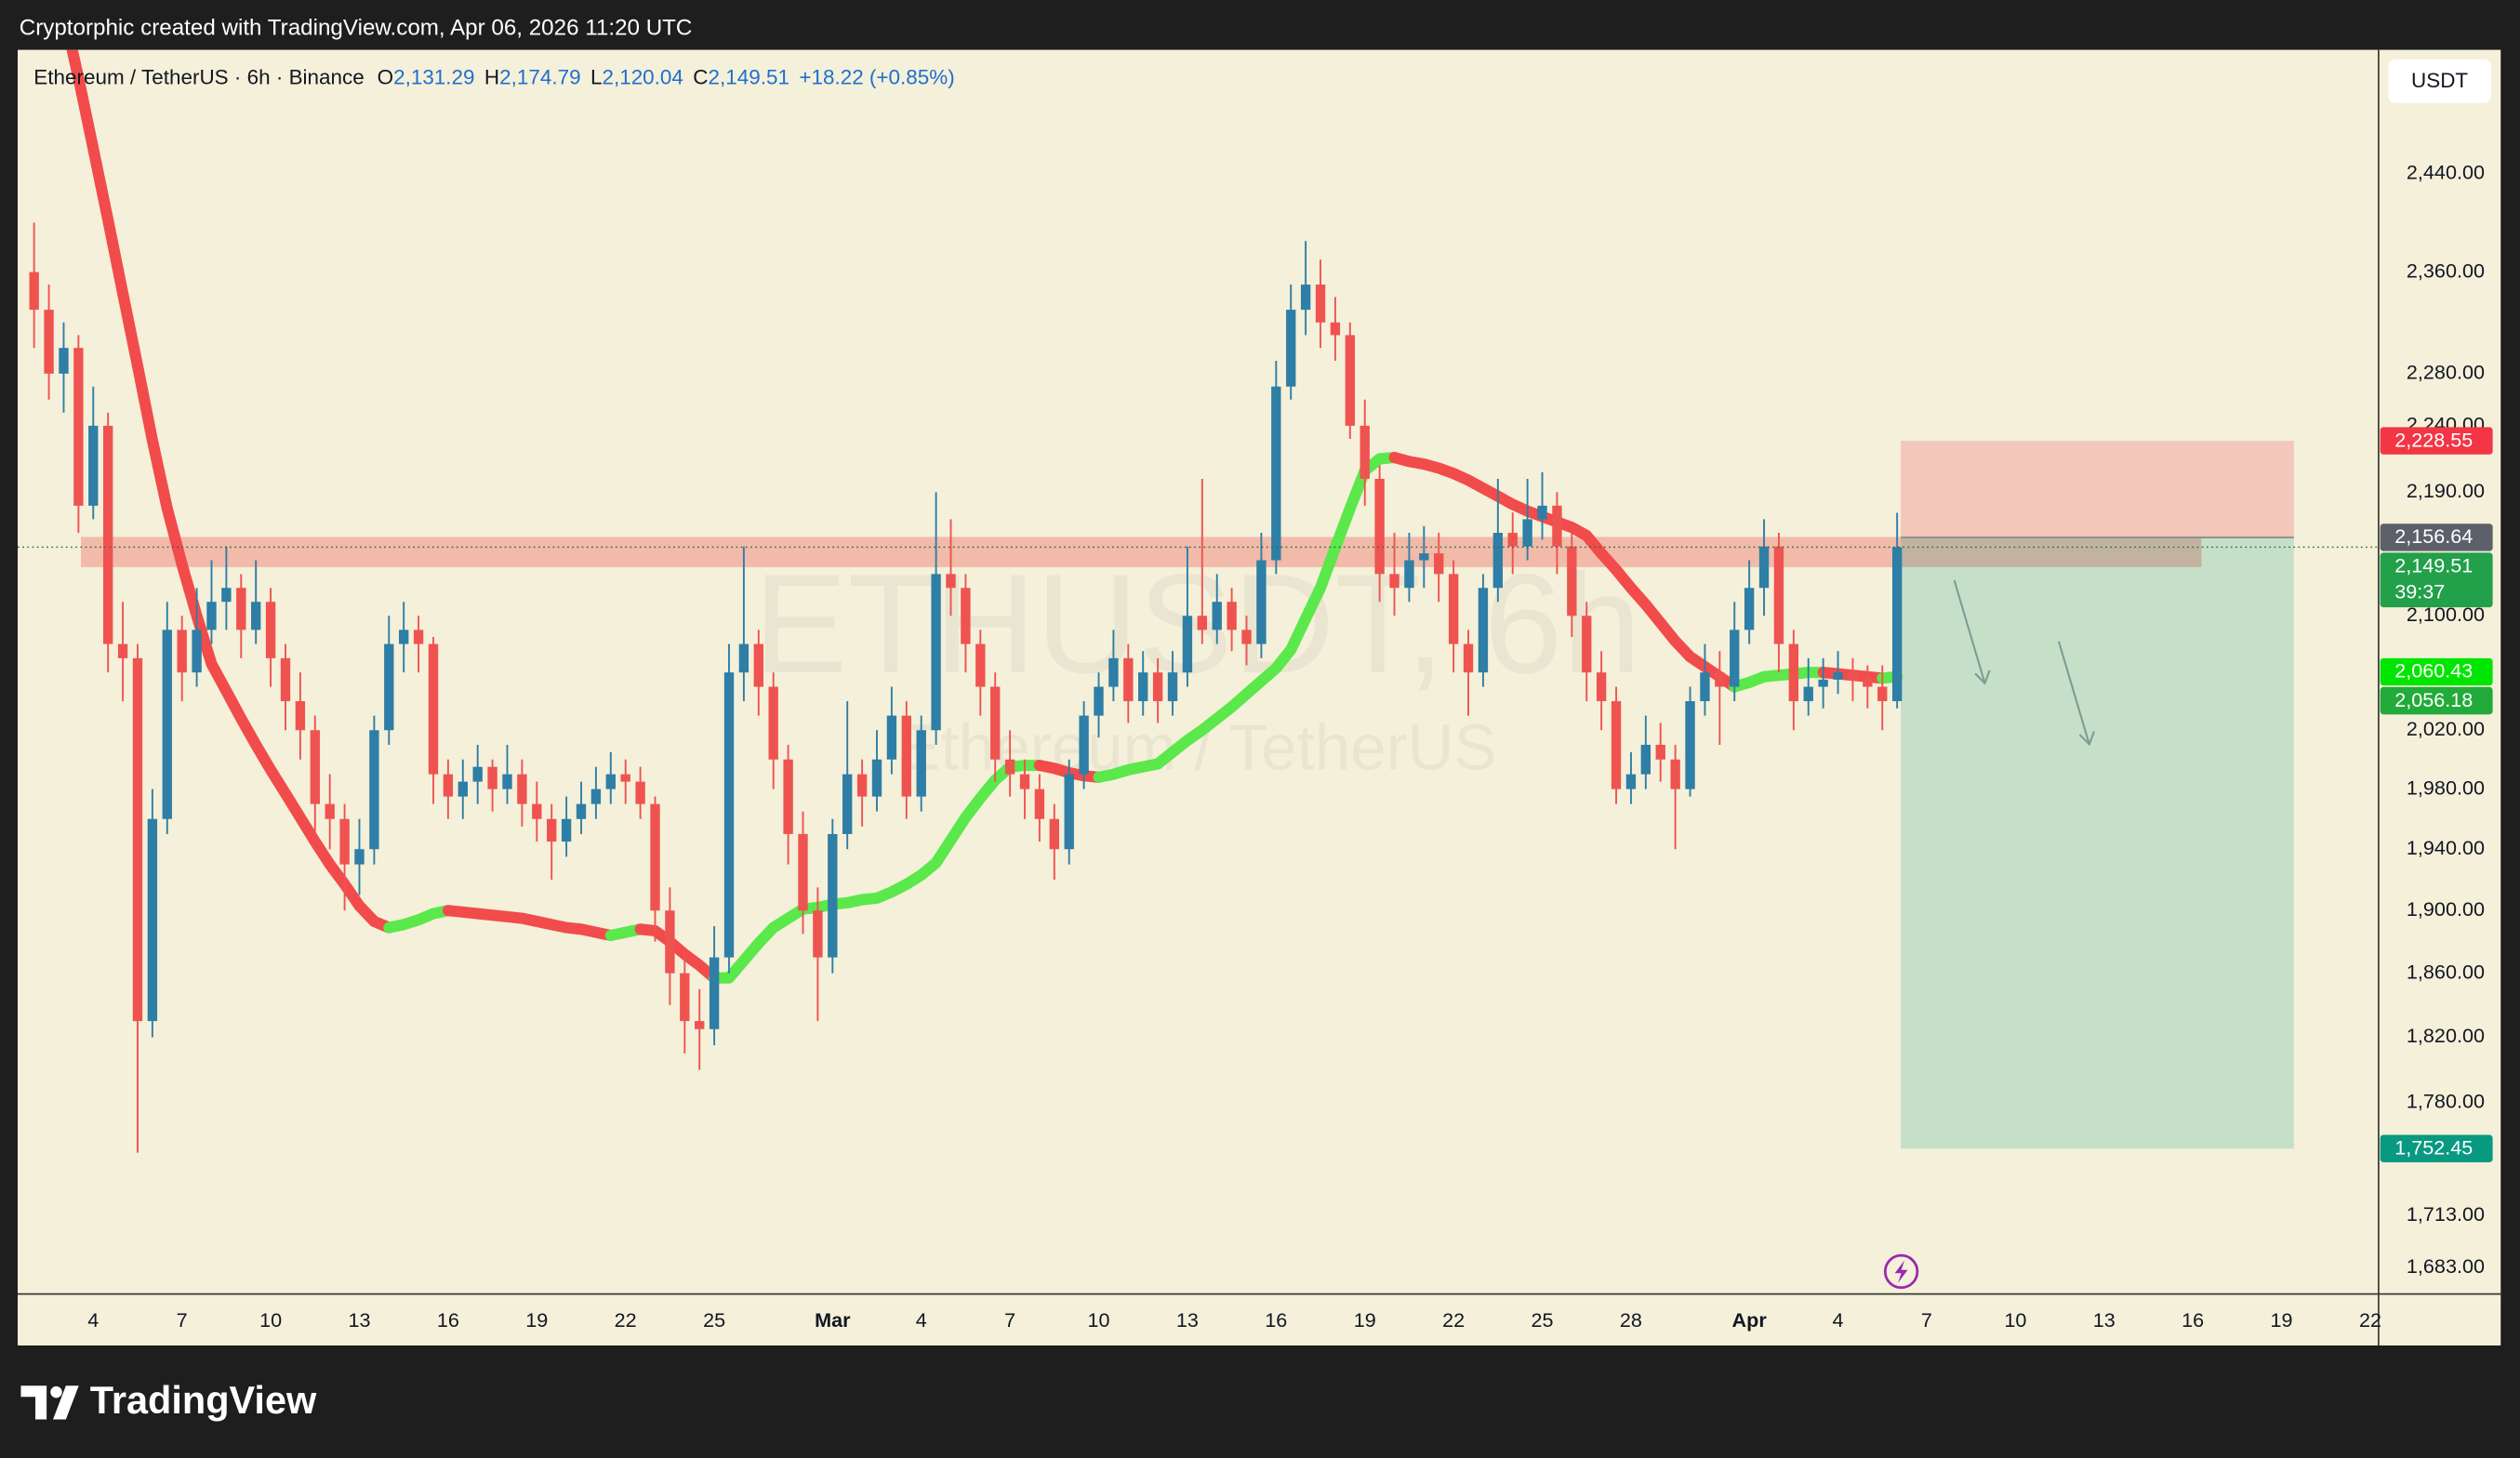 The width and height of the screenshot is (2520, 1458). I want to click on y-tick-label: 1,683.00, so click(2446, 1266).